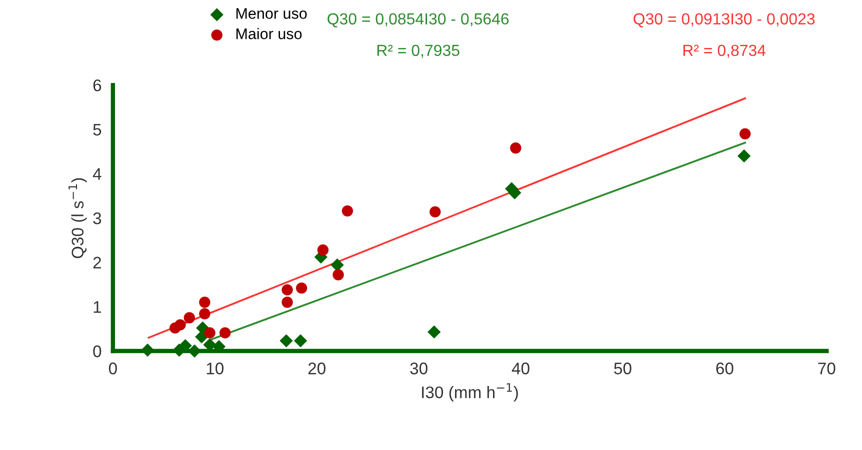 This screenshot has width=862, height=450. Describe the element at coordinates (97, 85) in the screenshot. I see `y-tick-label: 6` at that location.